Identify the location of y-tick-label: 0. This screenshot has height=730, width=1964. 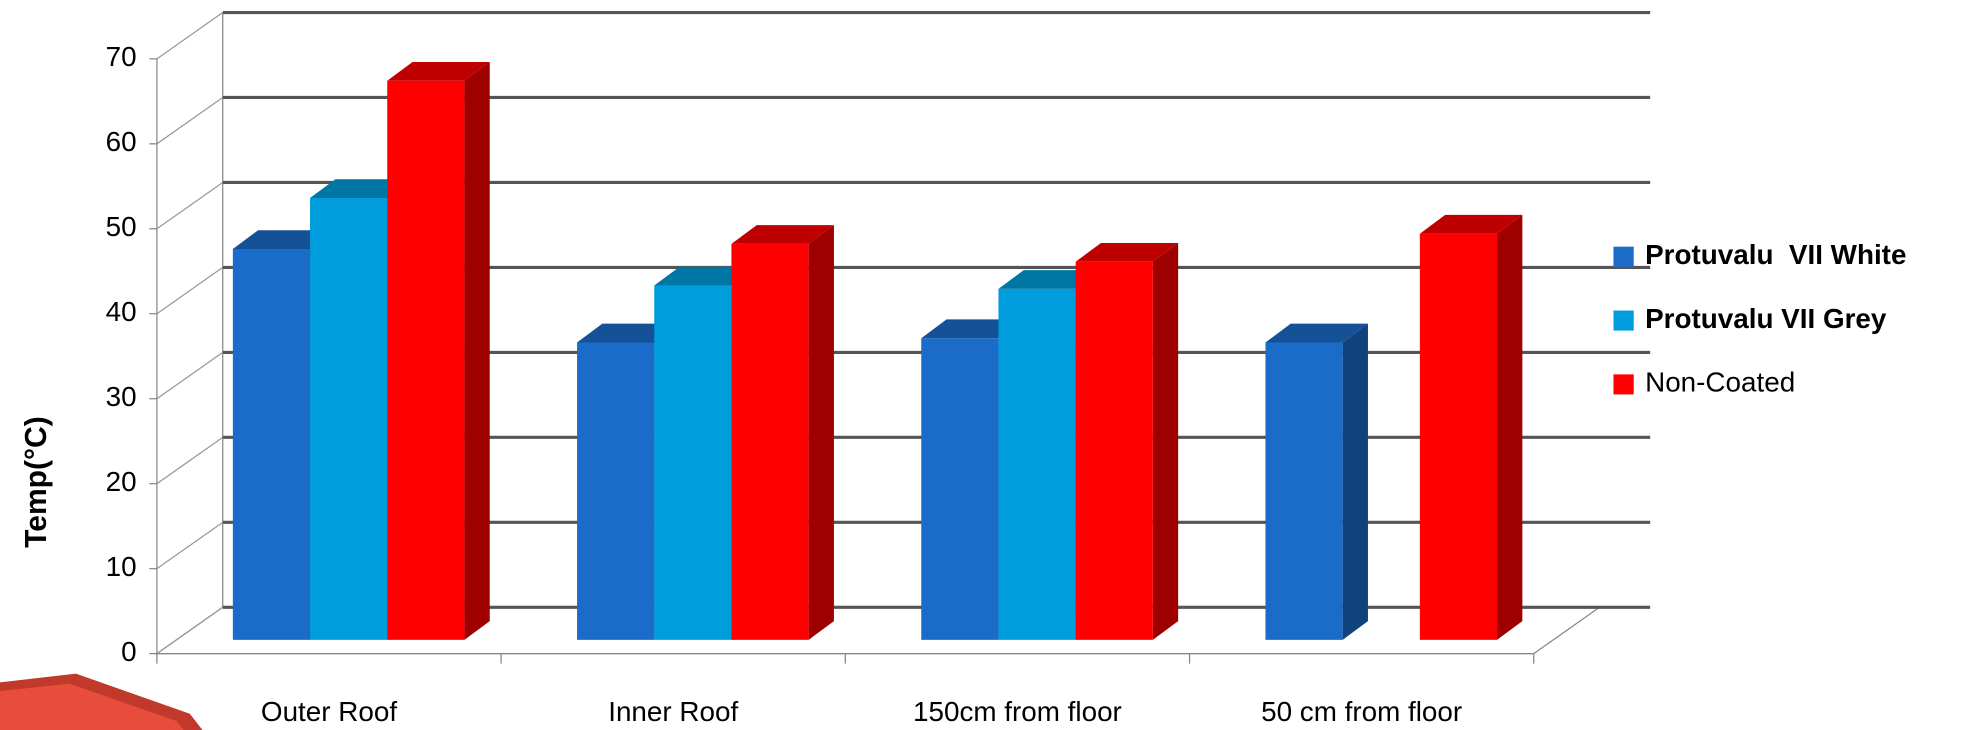
(128, 651).